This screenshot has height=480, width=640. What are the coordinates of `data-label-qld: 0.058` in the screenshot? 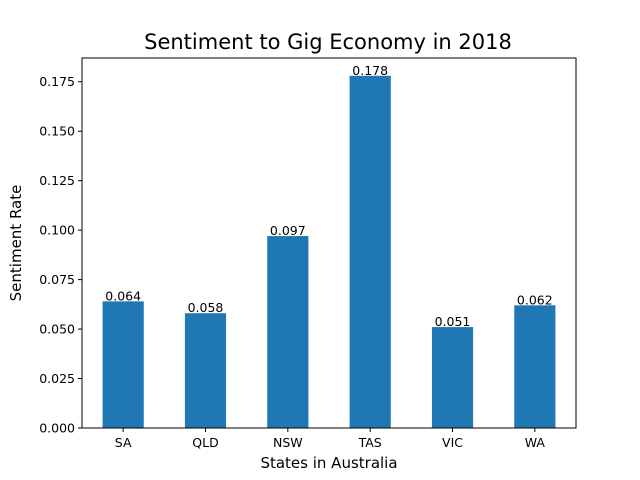 It's located at (206, 307).